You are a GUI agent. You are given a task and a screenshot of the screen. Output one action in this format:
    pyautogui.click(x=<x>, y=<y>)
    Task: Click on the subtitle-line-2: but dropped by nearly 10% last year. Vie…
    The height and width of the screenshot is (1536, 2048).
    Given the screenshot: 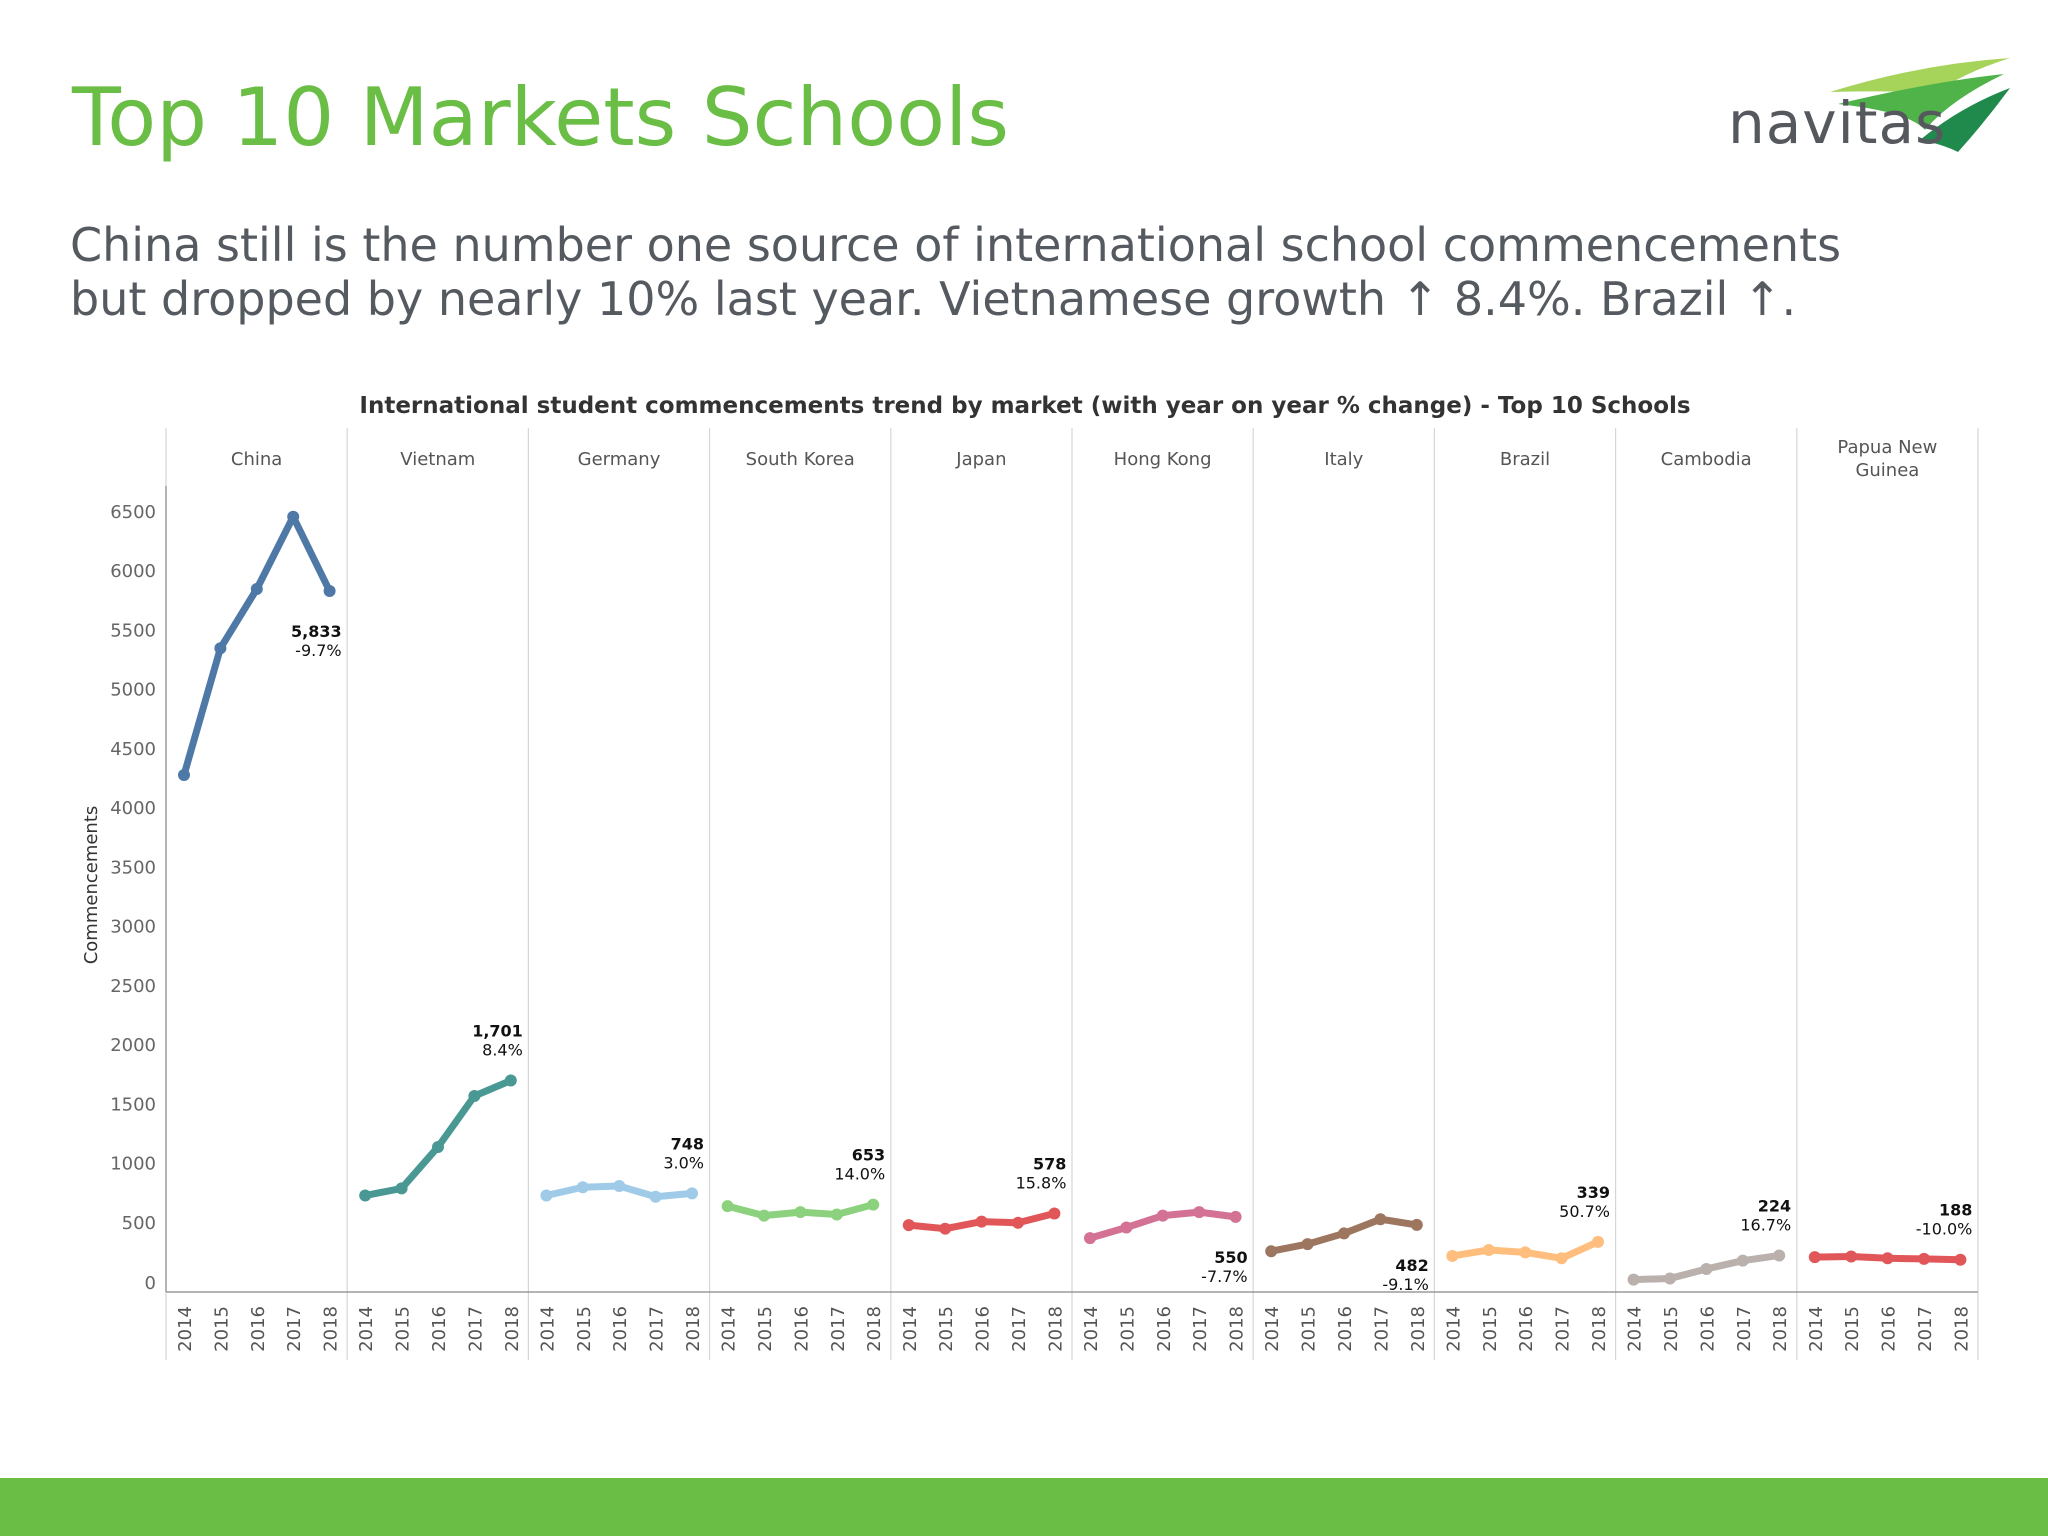 What is the action you would take?
    pyautogui.click(x=933, y=299)
    